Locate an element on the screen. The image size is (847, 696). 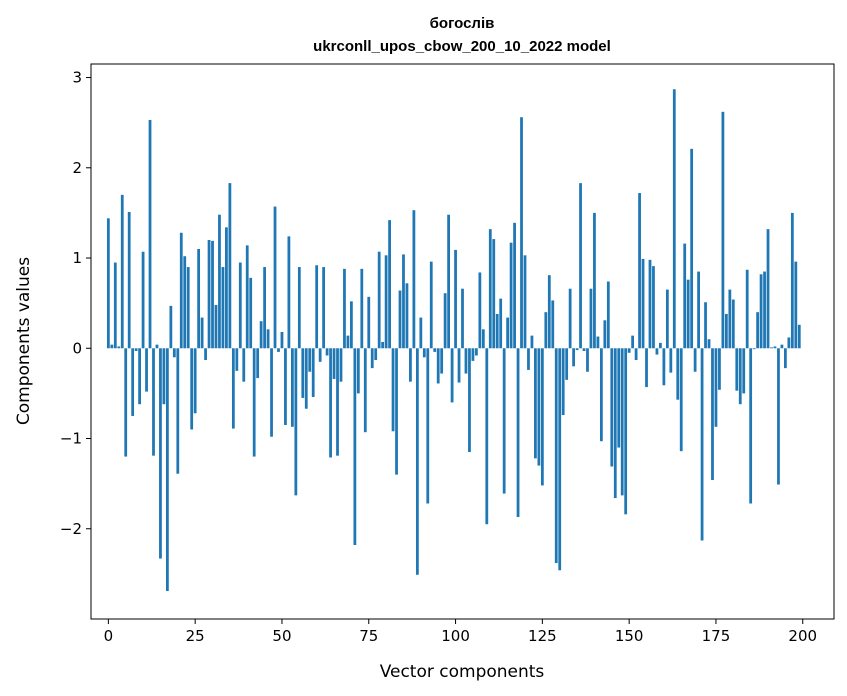
x-tick-label: 125 is located at coordinates (542, 636).